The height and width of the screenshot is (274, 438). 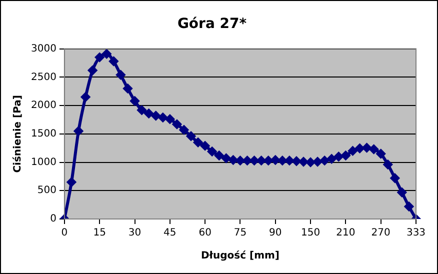 I want to click on y-tick-label: 0, so click(x=53, y=219).